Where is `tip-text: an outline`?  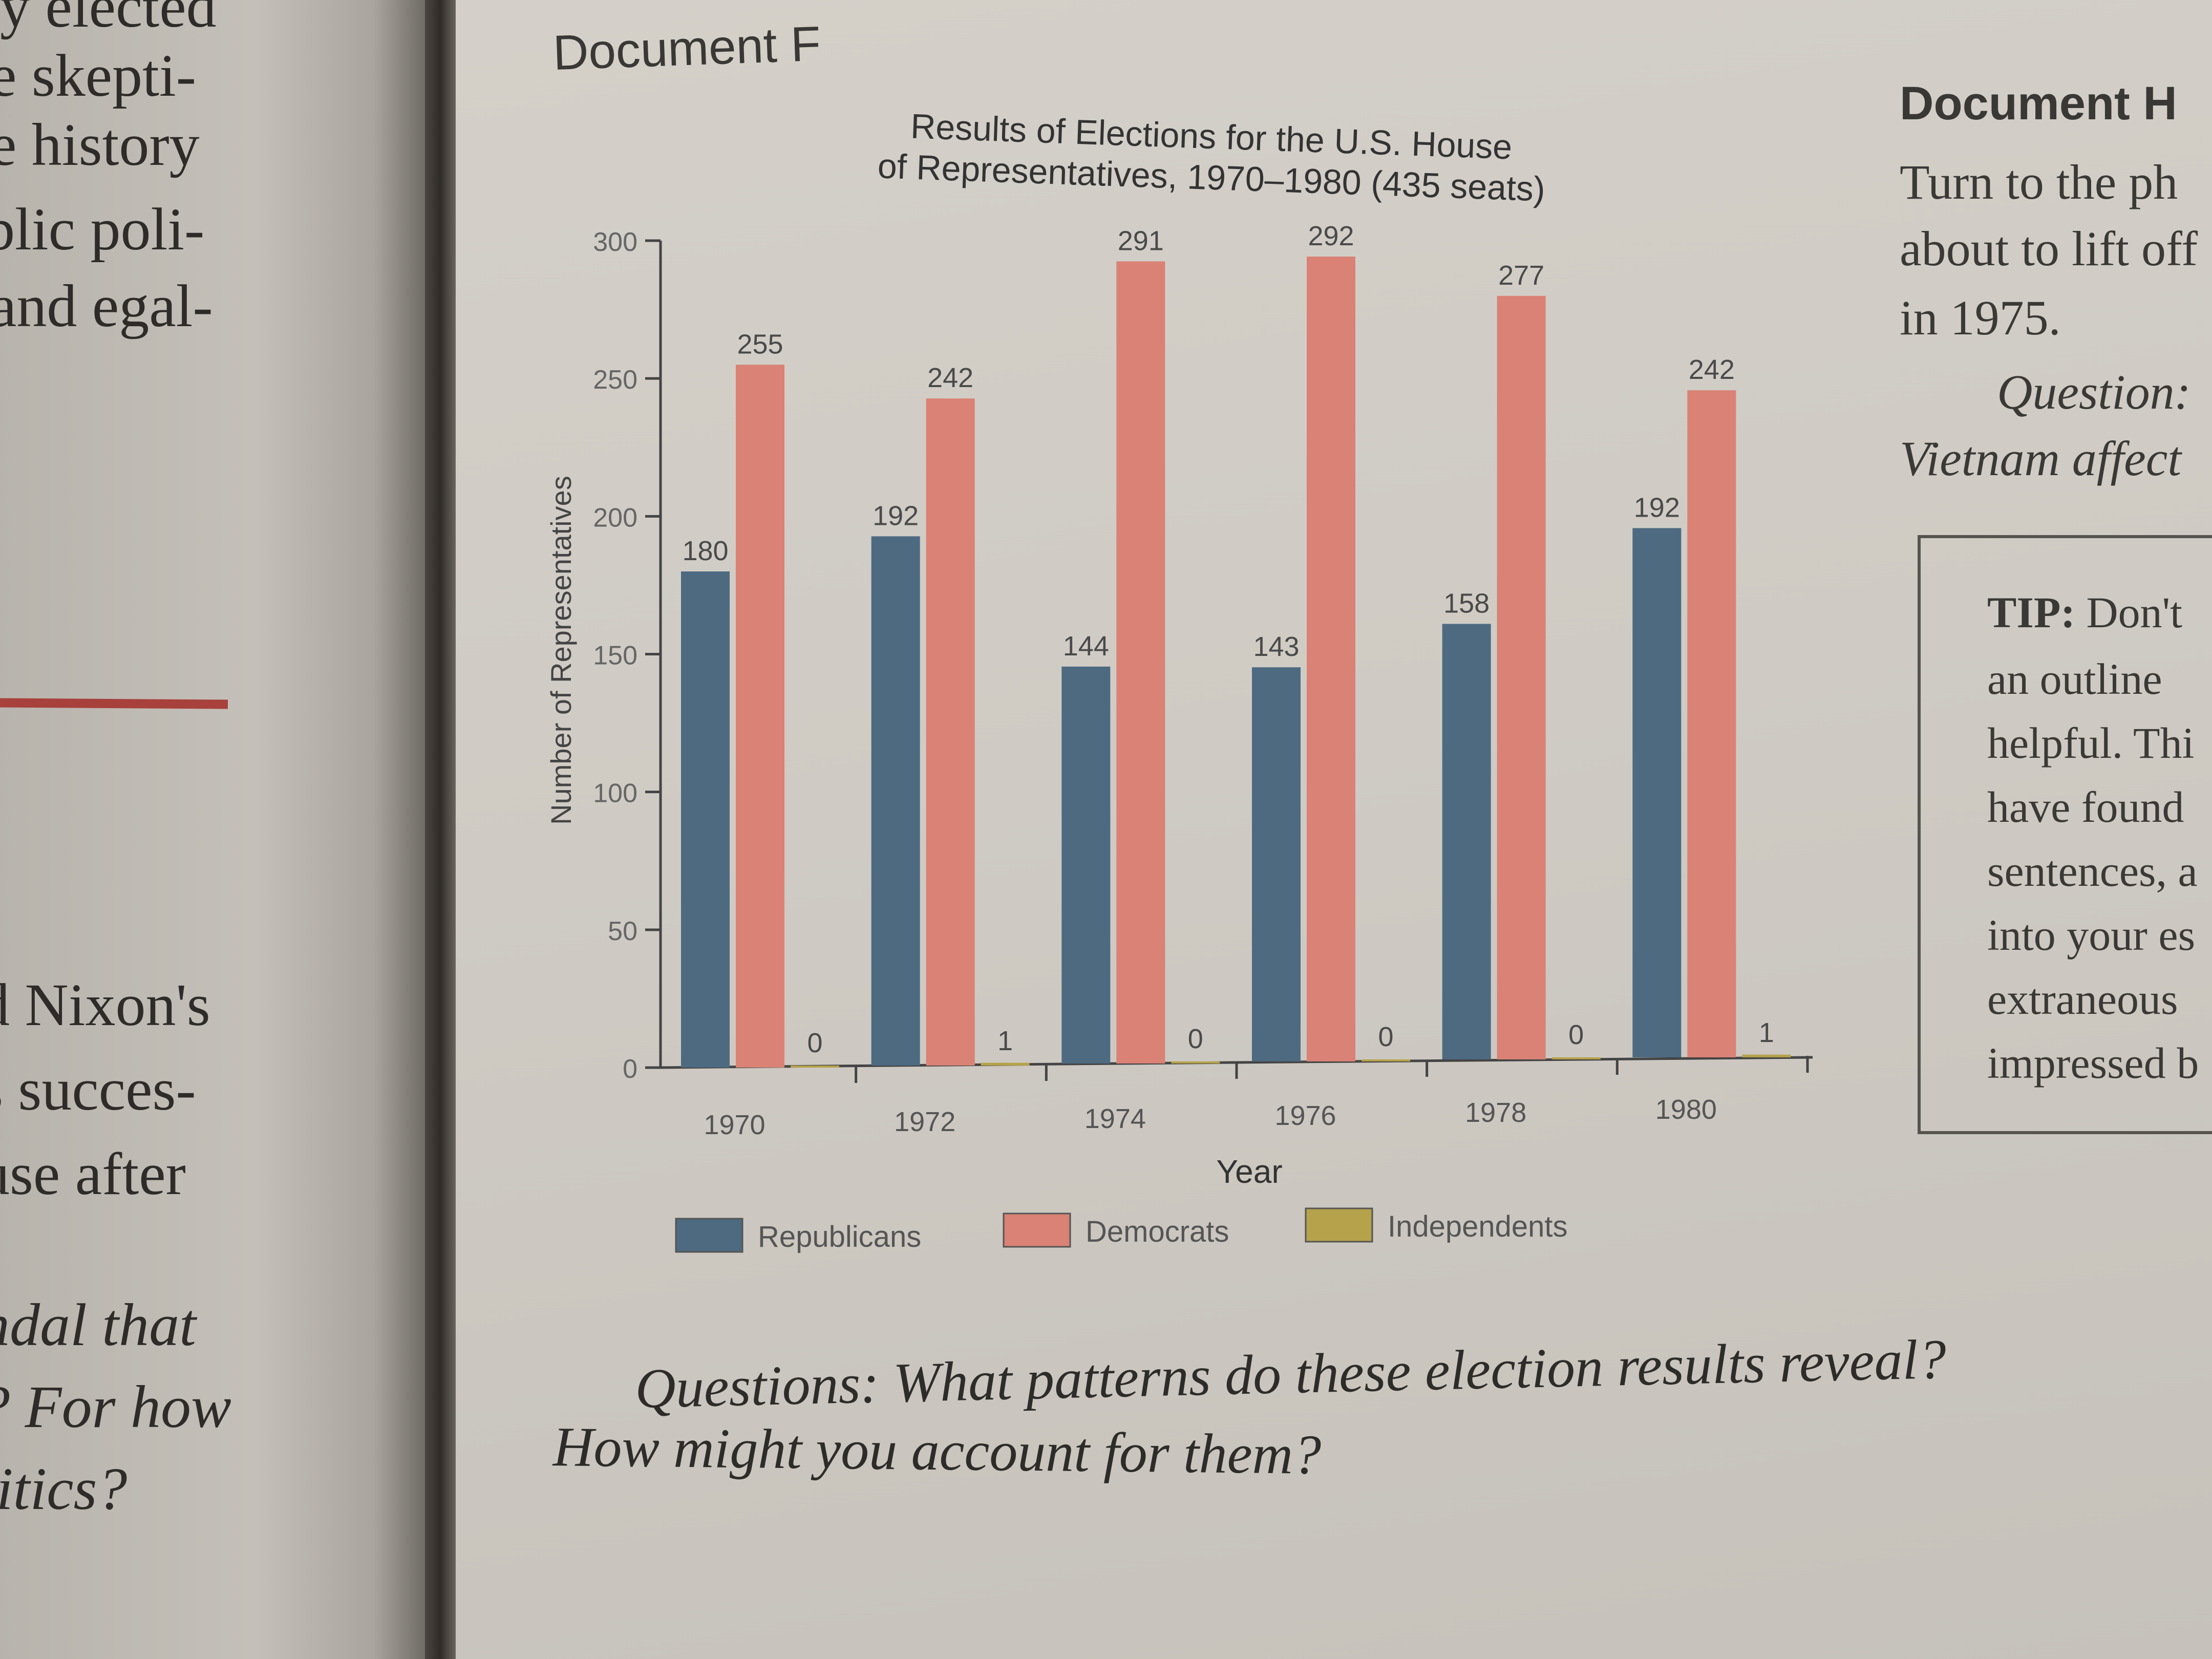
tip-text: an outline is located at coordinates (2074, 679).